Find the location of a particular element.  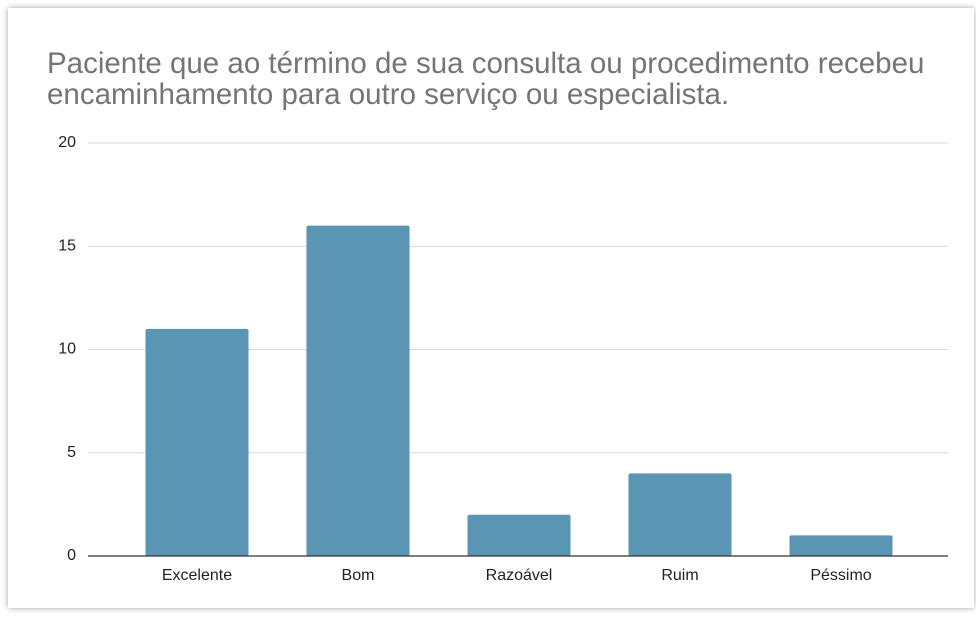

x-tick-label: Excelente is located at coordinates (197, 575).